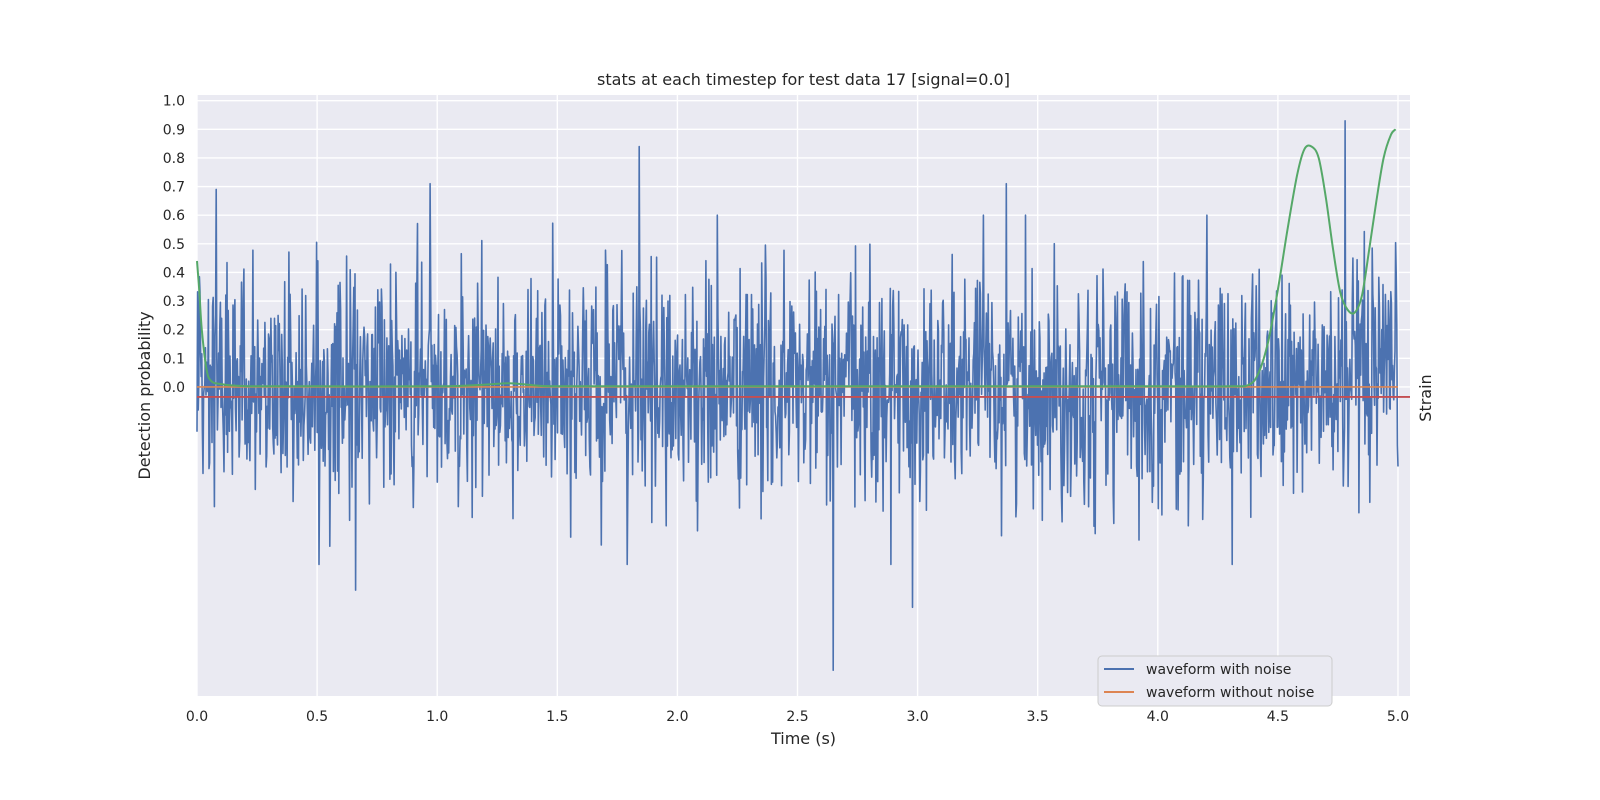 This screenshot has width=1600, height=800. What do you see at coordinates (917, 717) in the screenshot?
I see `x-tick-label: 3.0` at bounding box center [917, 717].